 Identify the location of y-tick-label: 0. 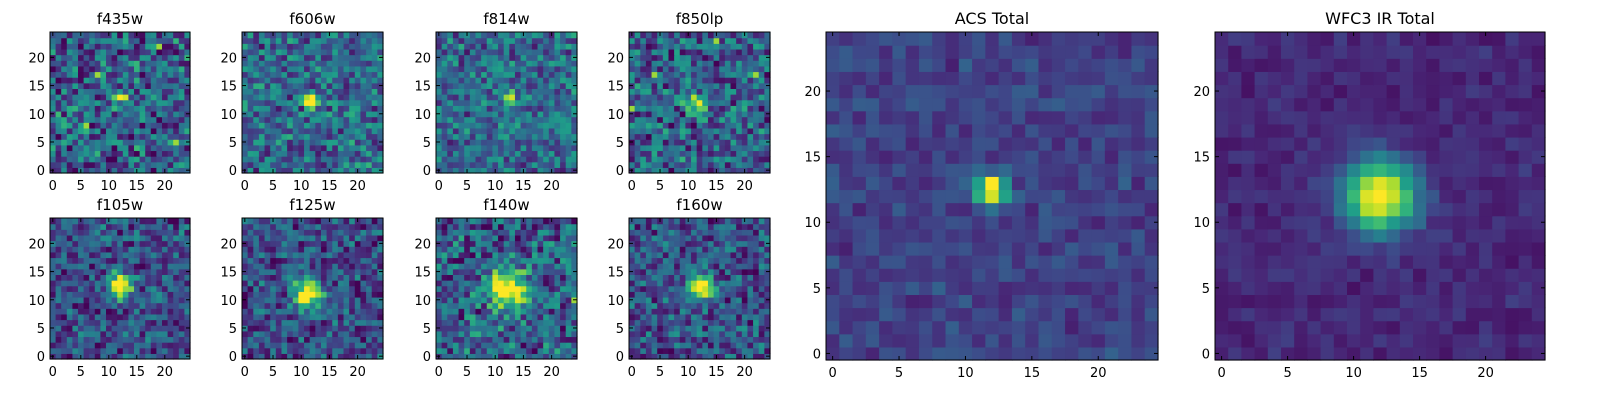
(427, 357).